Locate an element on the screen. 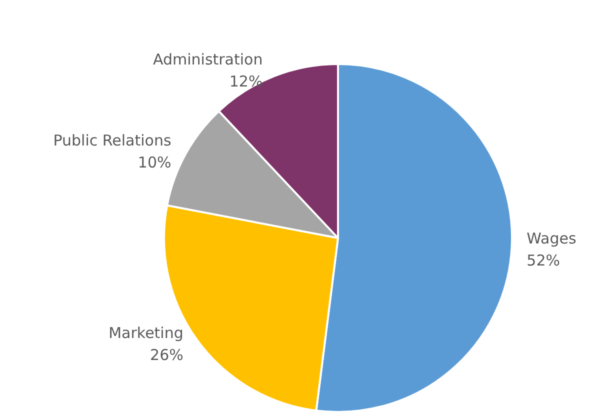 The width and height of the screenshot is (608, 415). data-label: 26% is located at coordinates (167, 355).